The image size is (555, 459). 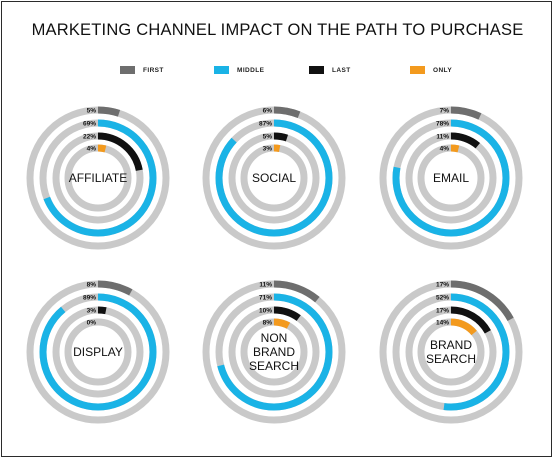 I want to click on value-label-first: 8%, so click(x=92, y=285).